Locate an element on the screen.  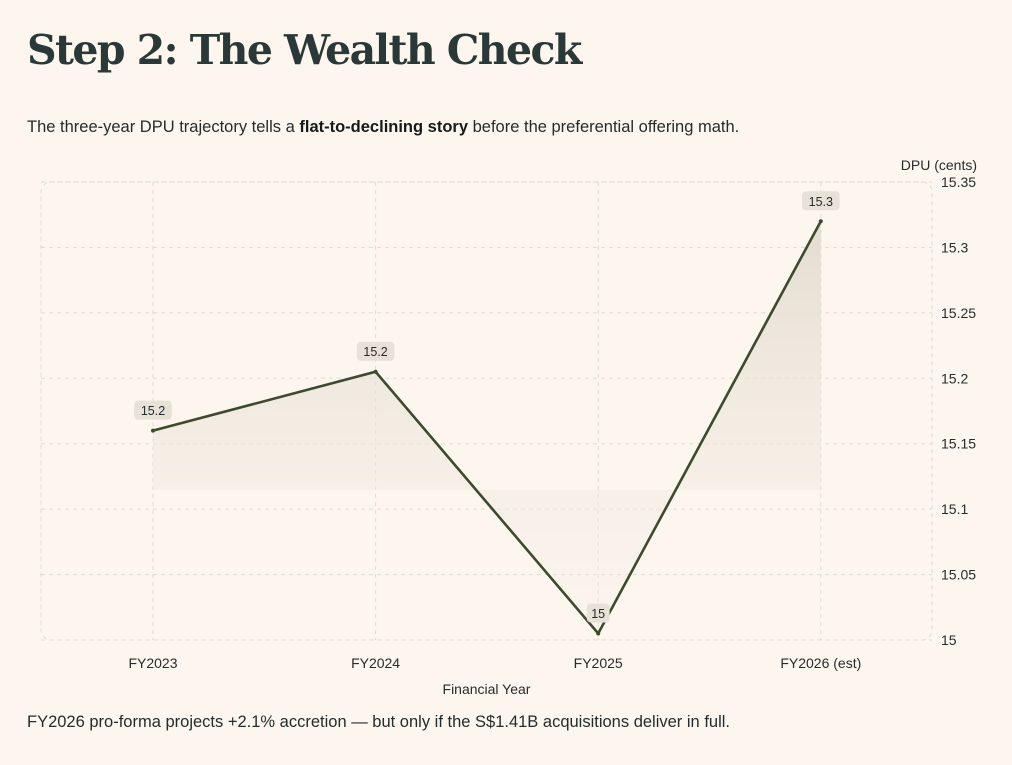
x-tick-label: FY2026 (est) is located at coordinates (820, 663).